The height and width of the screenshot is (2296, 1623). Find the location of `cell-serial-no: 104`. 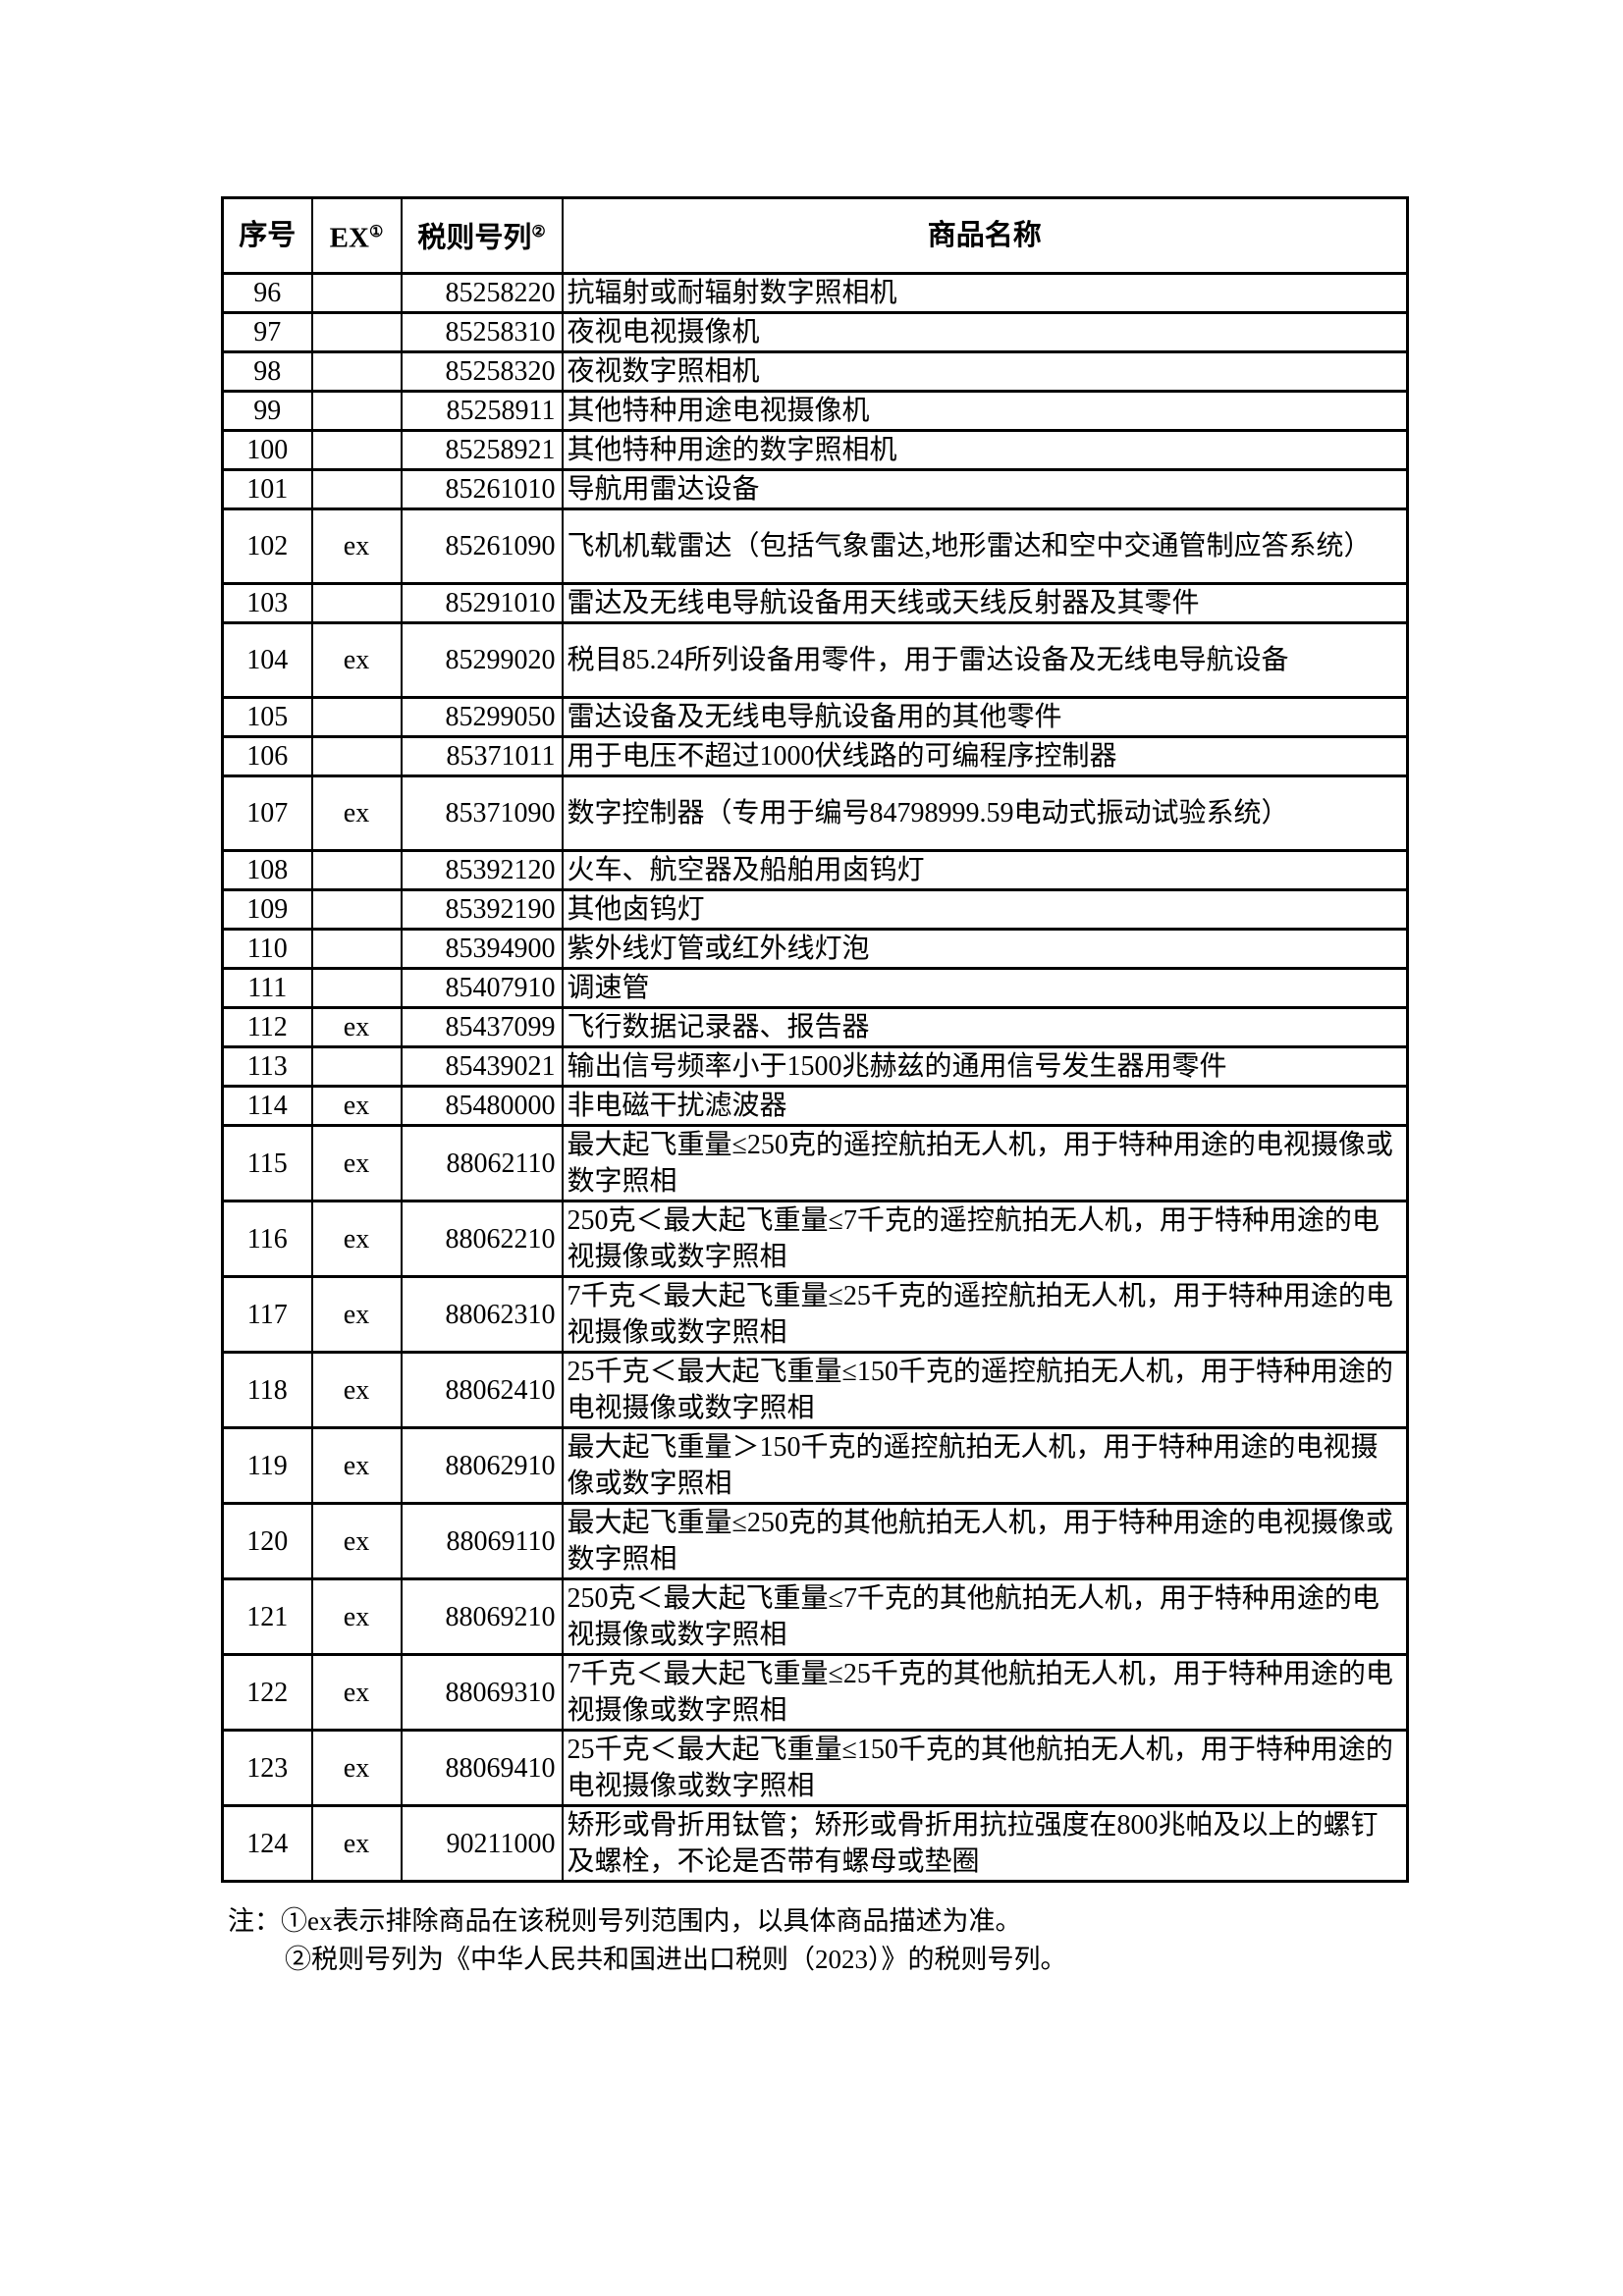

cell-serial-no: 104 is located at coordinates (267, 660).